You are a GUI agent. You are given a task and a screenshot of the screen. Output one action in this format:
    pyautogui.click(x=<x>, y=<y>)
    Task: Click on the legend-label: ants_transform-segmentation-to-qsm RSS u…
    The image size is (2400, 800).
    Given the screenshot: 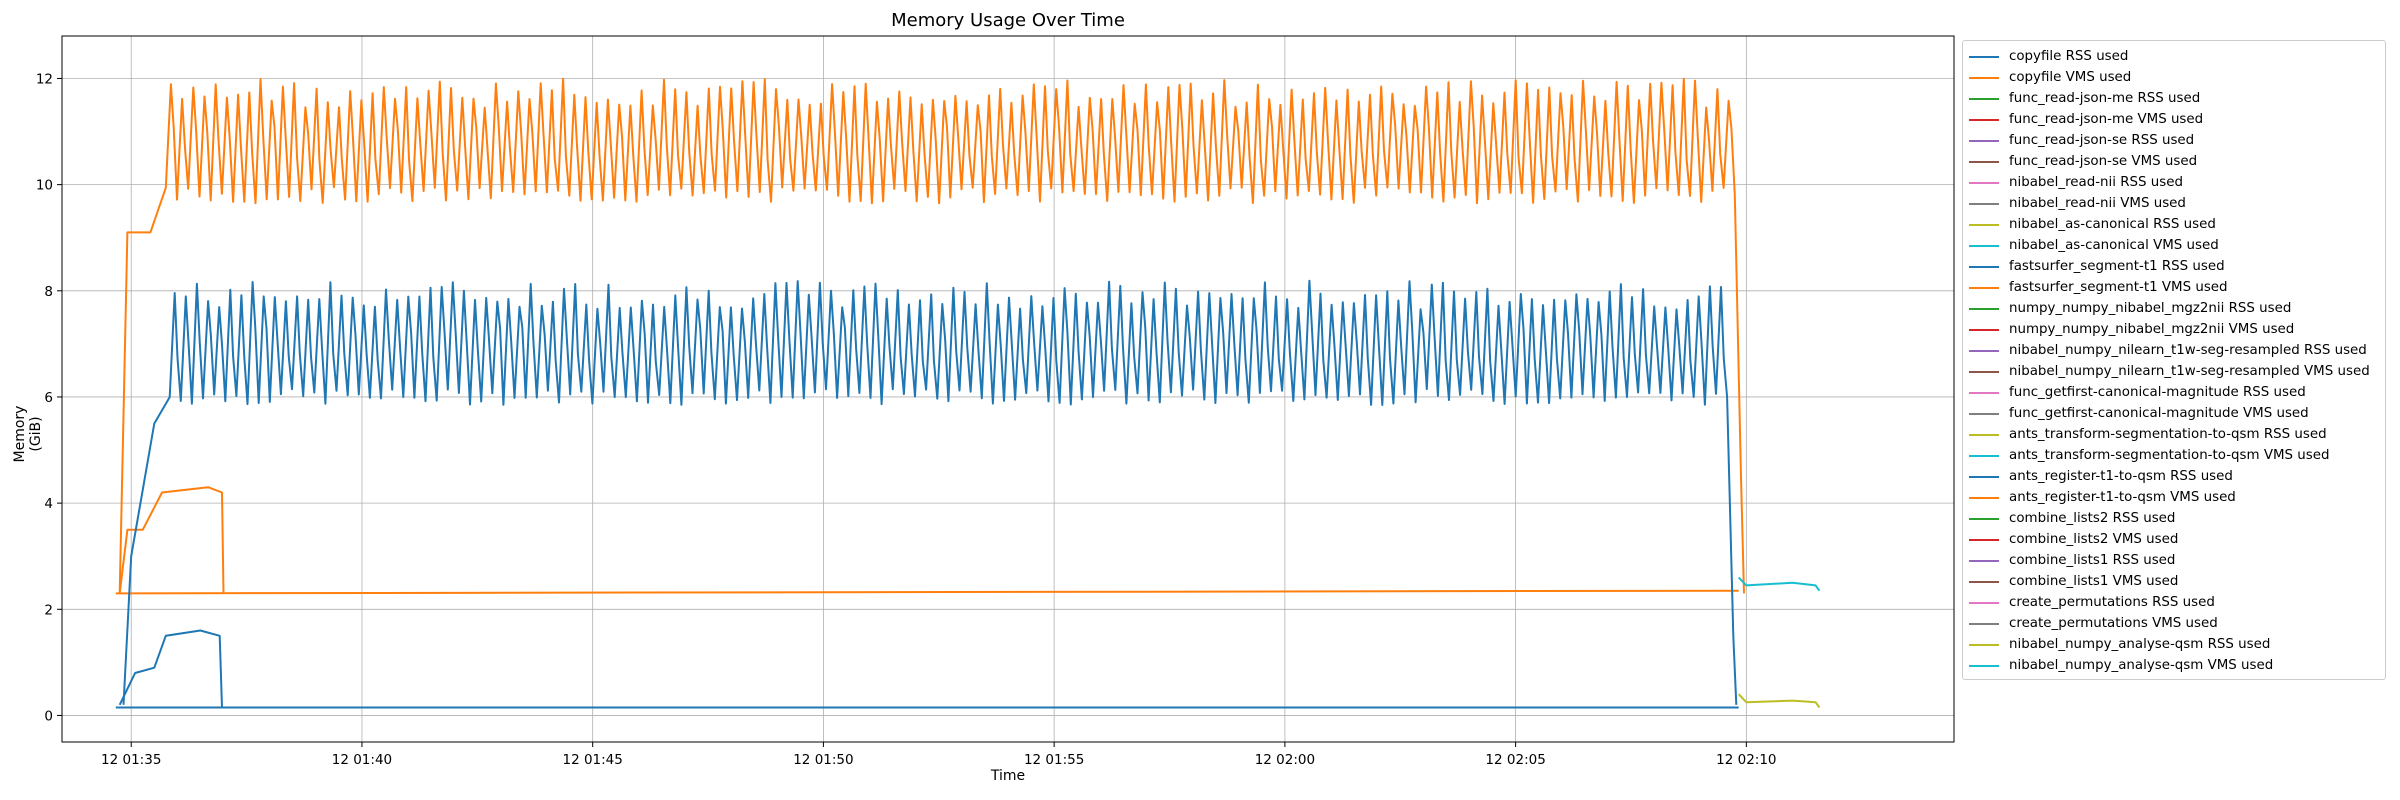 What is the action you would take?
    pyautogui.click(x=2168, y=434)
    